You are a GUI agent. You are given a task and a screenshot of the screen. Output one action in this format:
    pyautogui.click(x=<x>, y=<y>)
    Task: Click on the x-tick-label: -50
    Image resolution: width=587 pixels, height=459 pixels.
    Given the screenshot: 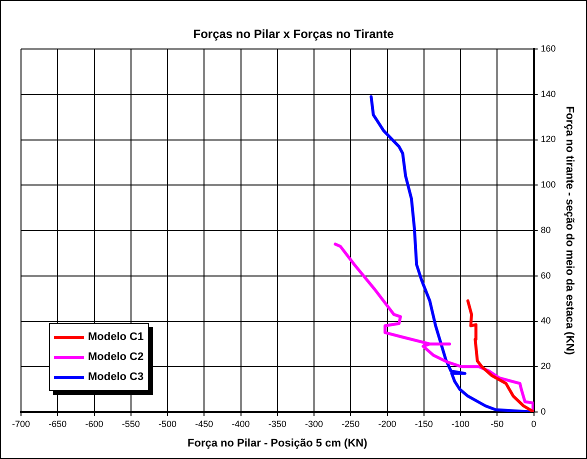 What is the action you would take?
    pyautogui.click(x=497, y=423)
    